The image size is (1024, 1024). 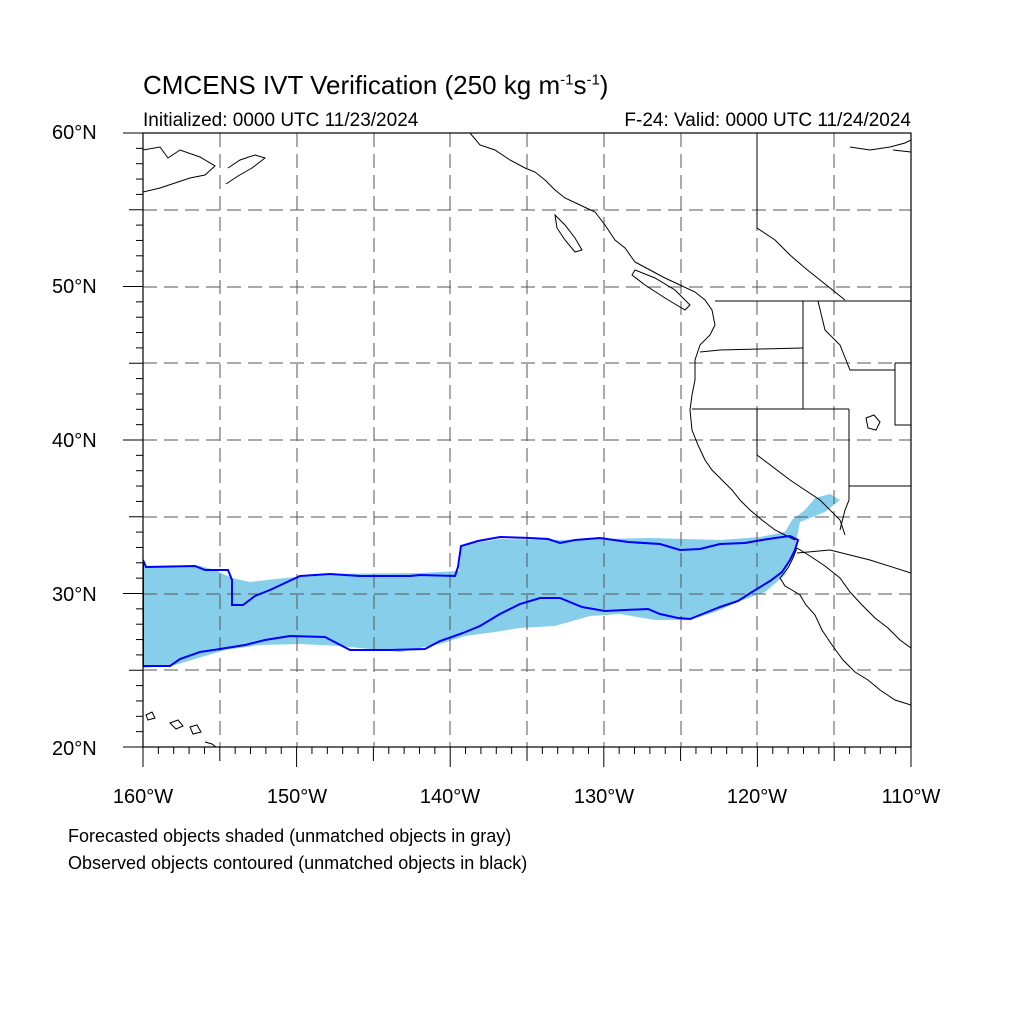 What do you see at coordinates (74, 287) in the screenshot?
I see `lat-label-50n: 50°N` at bounding box center [74, 287].